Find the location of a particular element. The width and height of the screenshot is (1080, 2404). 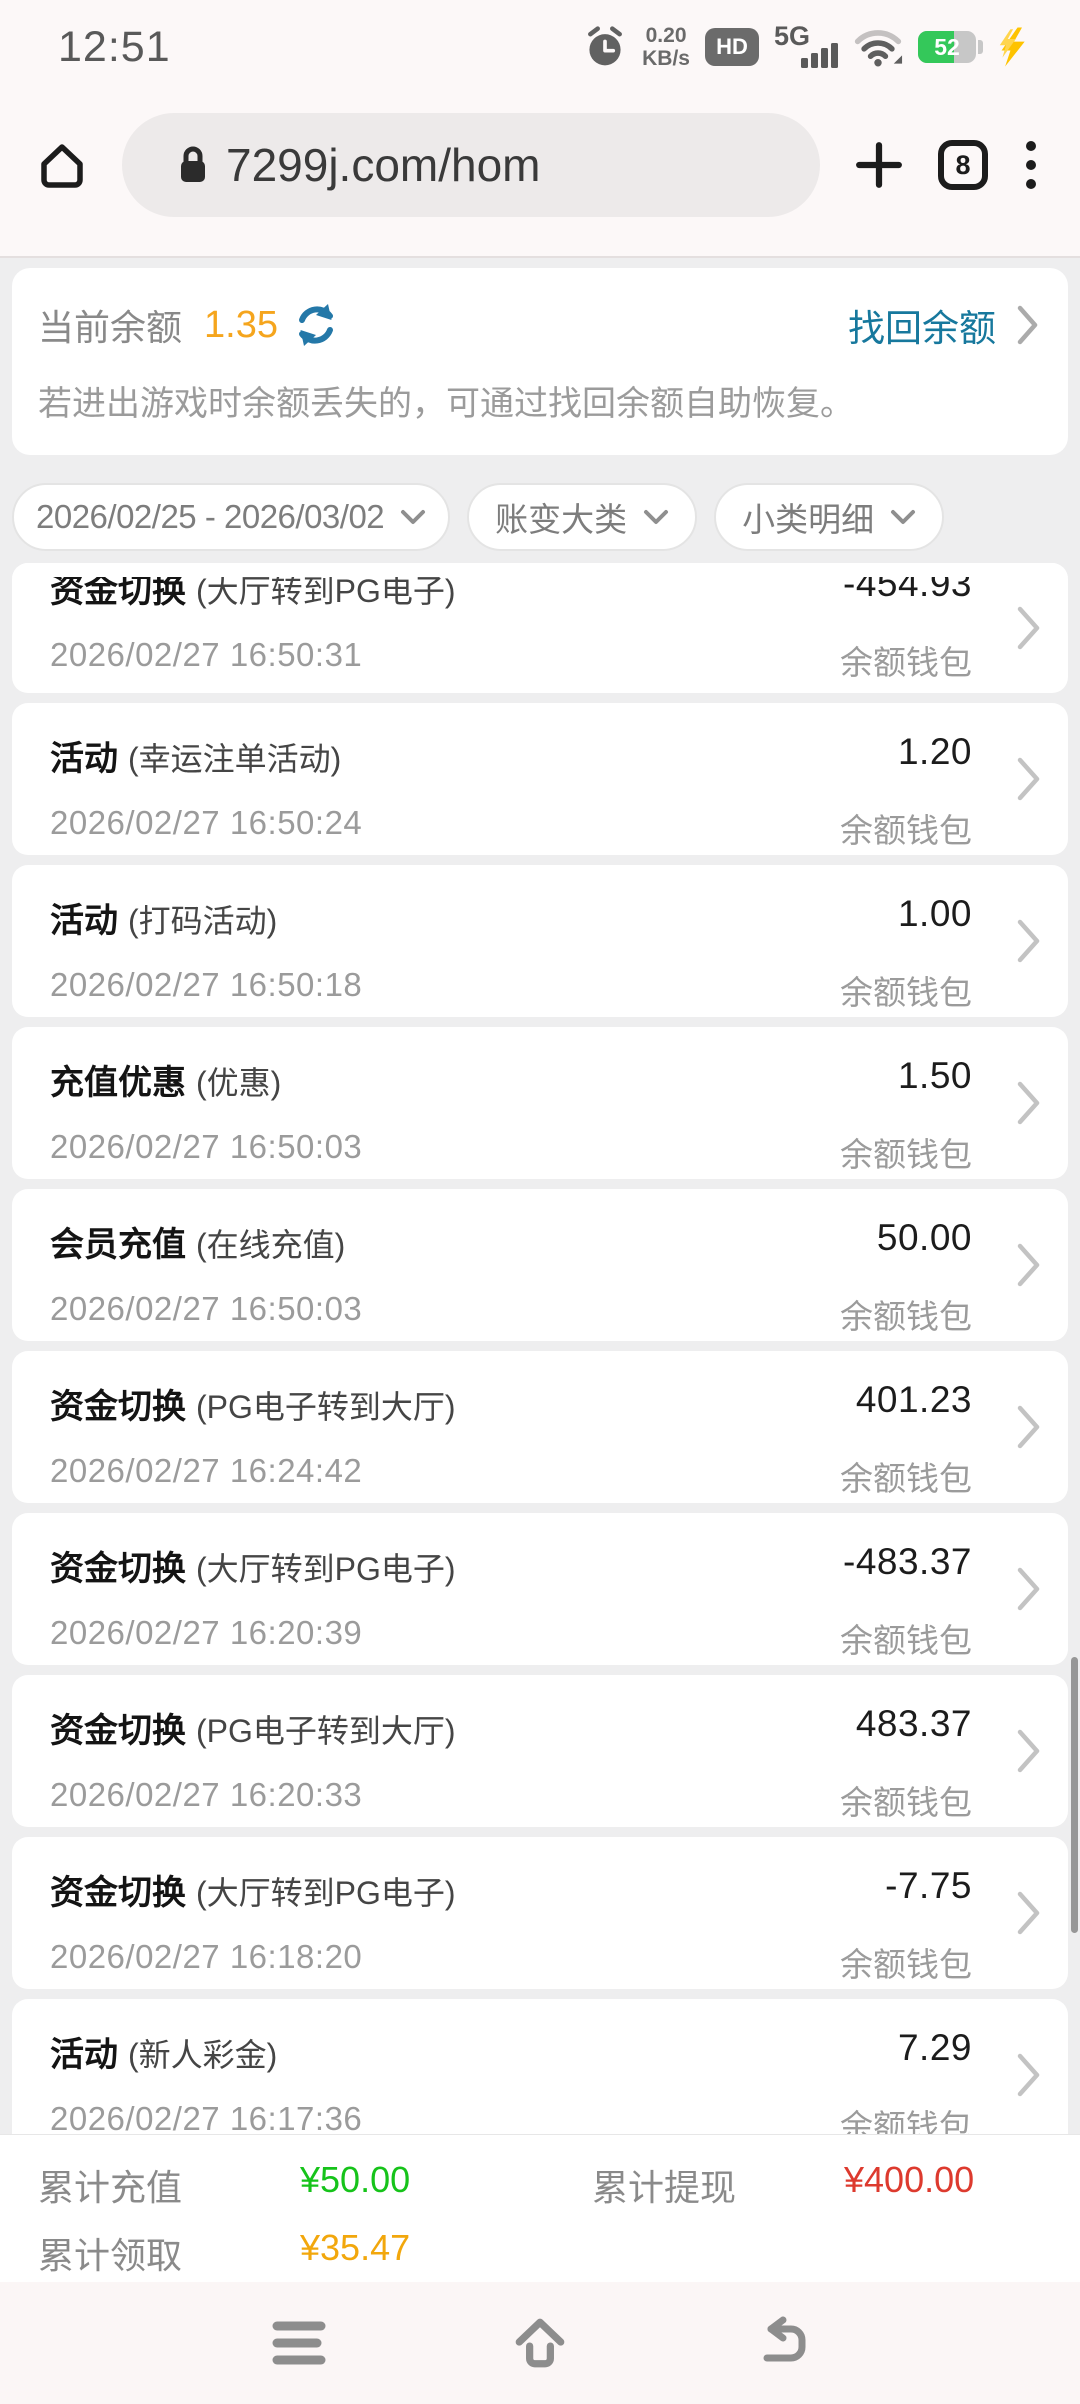

address-bar: 7299j.com/hom is located at coordinates (471, 165).